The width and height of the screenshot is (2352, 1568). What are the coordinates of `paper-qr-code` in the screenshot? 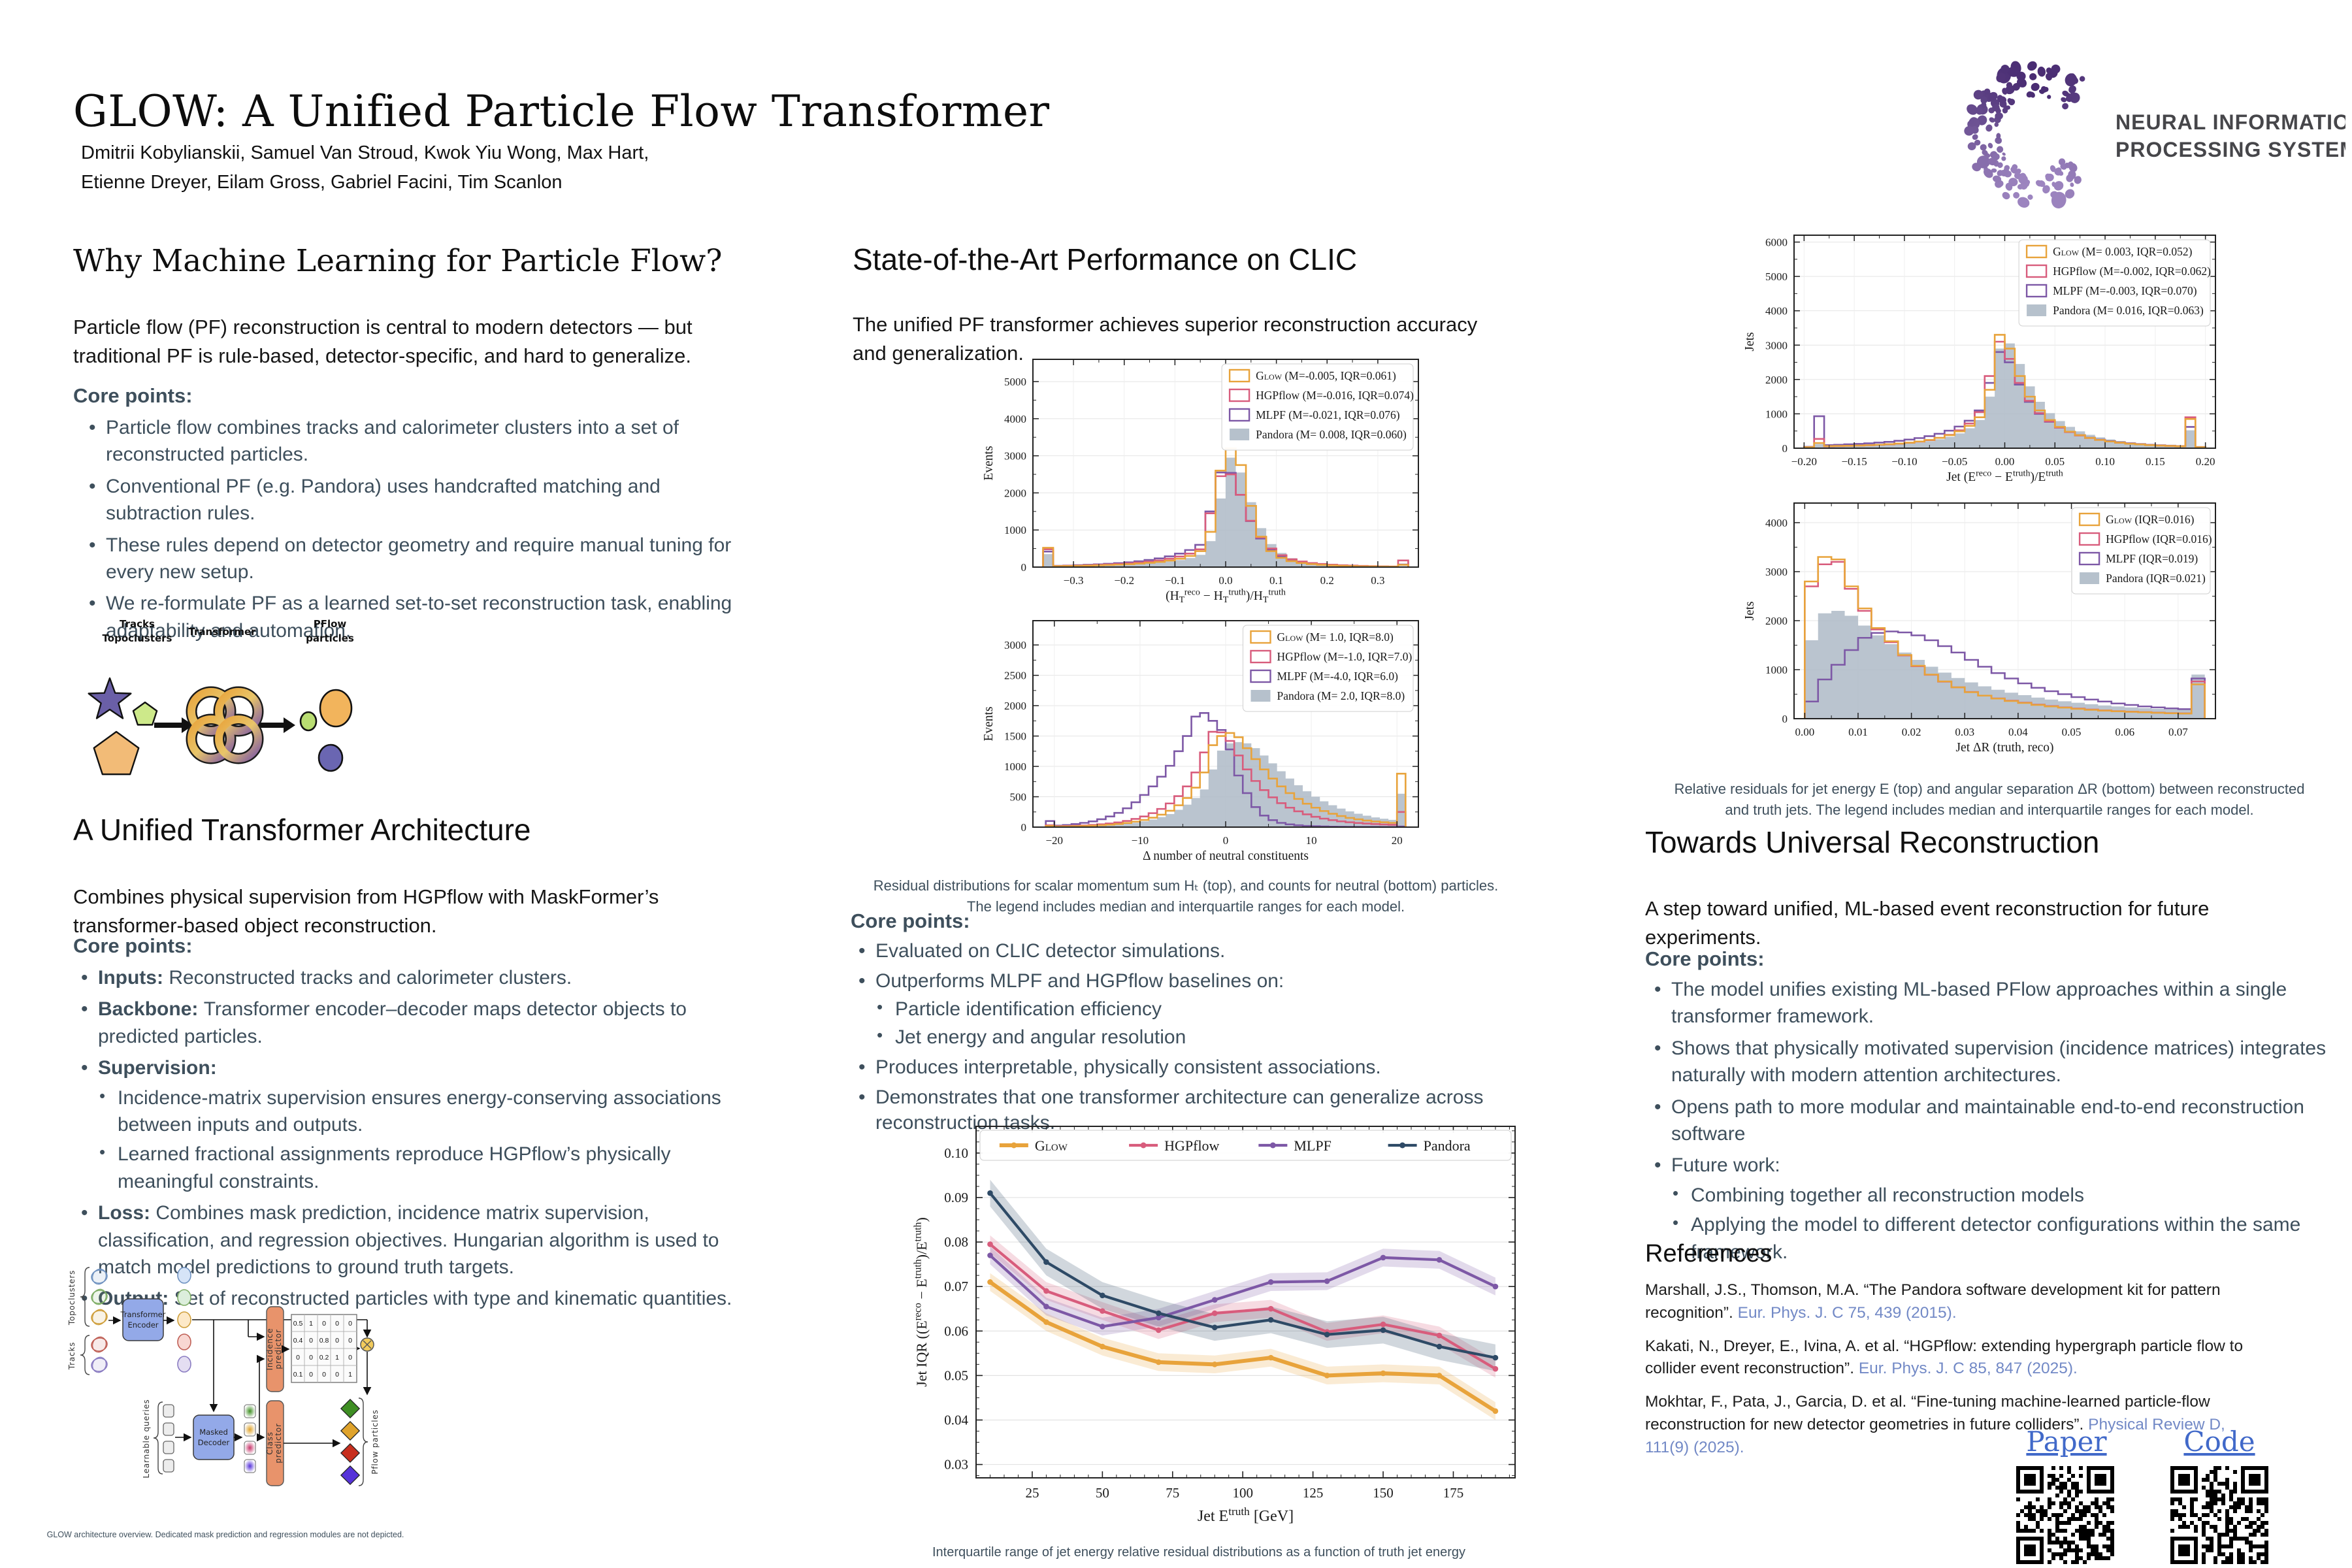 It's located at (2065, 1515).